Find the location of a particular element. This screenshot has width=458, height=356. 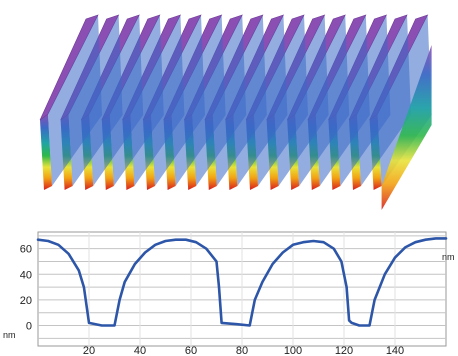

x-axis-label: nm is located at coordinates (448, 257).